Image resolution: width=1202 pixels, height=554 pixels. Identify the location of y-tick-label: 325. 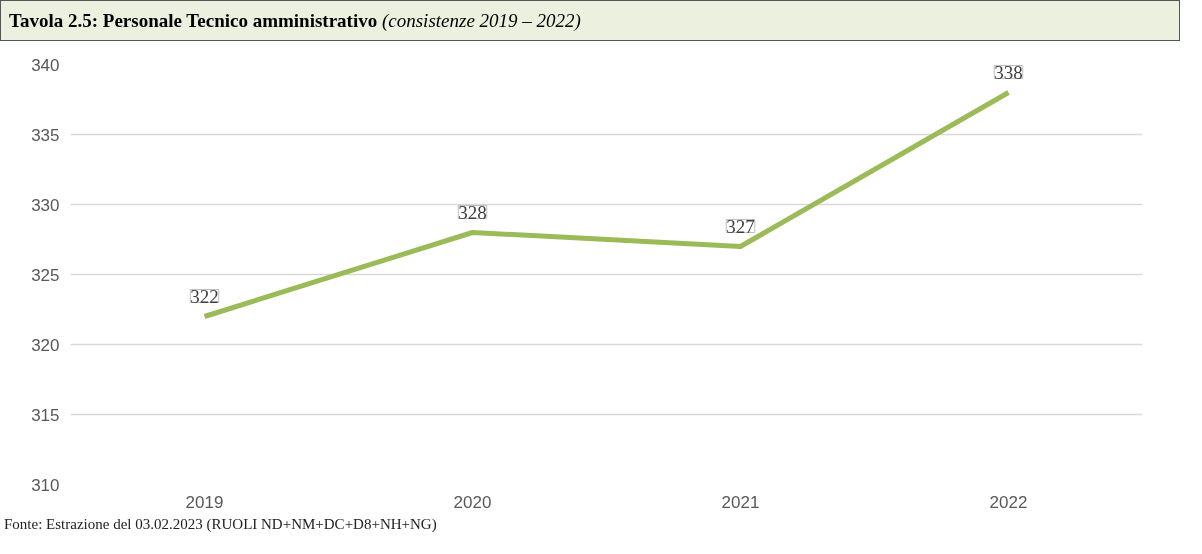
(45, 275).